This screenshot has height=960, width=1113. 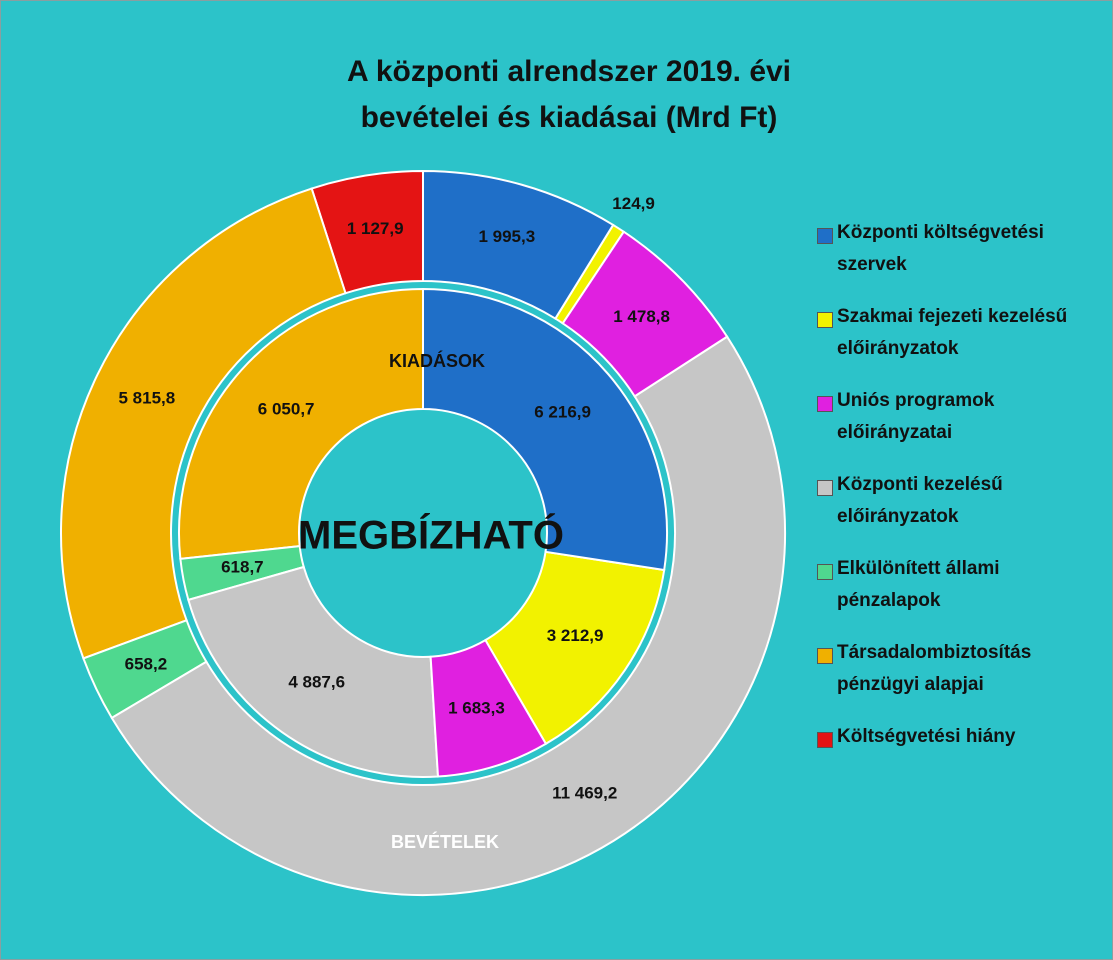 What do you see at coordinates (476, 708) in the screenshot?
I see `data-label: 1 683,3` at bounding box center [476, 708].